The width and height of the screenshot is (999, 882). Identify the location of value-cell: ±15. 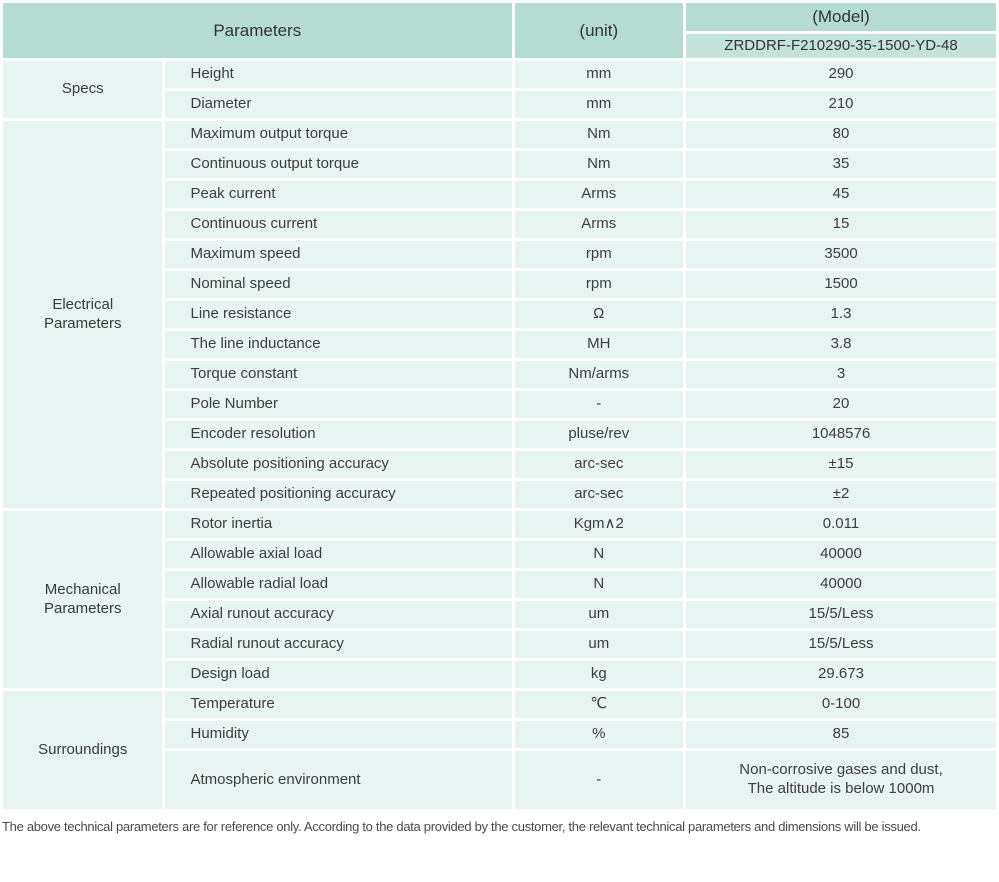
(841, 464).